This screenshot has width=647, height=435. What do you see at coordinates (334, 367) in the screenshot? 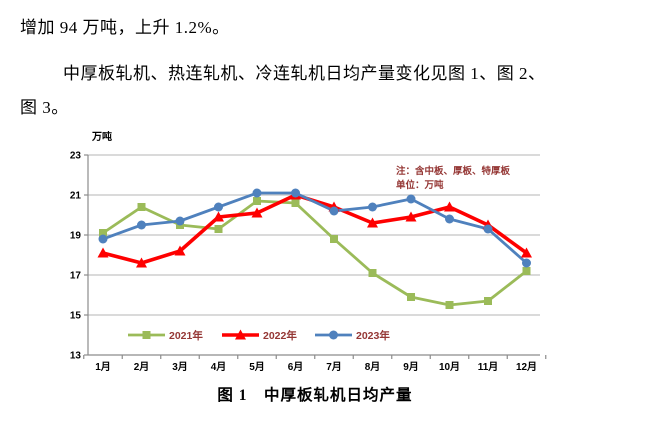
I see `svg-text: 7月` at bounding box center [334, 367].